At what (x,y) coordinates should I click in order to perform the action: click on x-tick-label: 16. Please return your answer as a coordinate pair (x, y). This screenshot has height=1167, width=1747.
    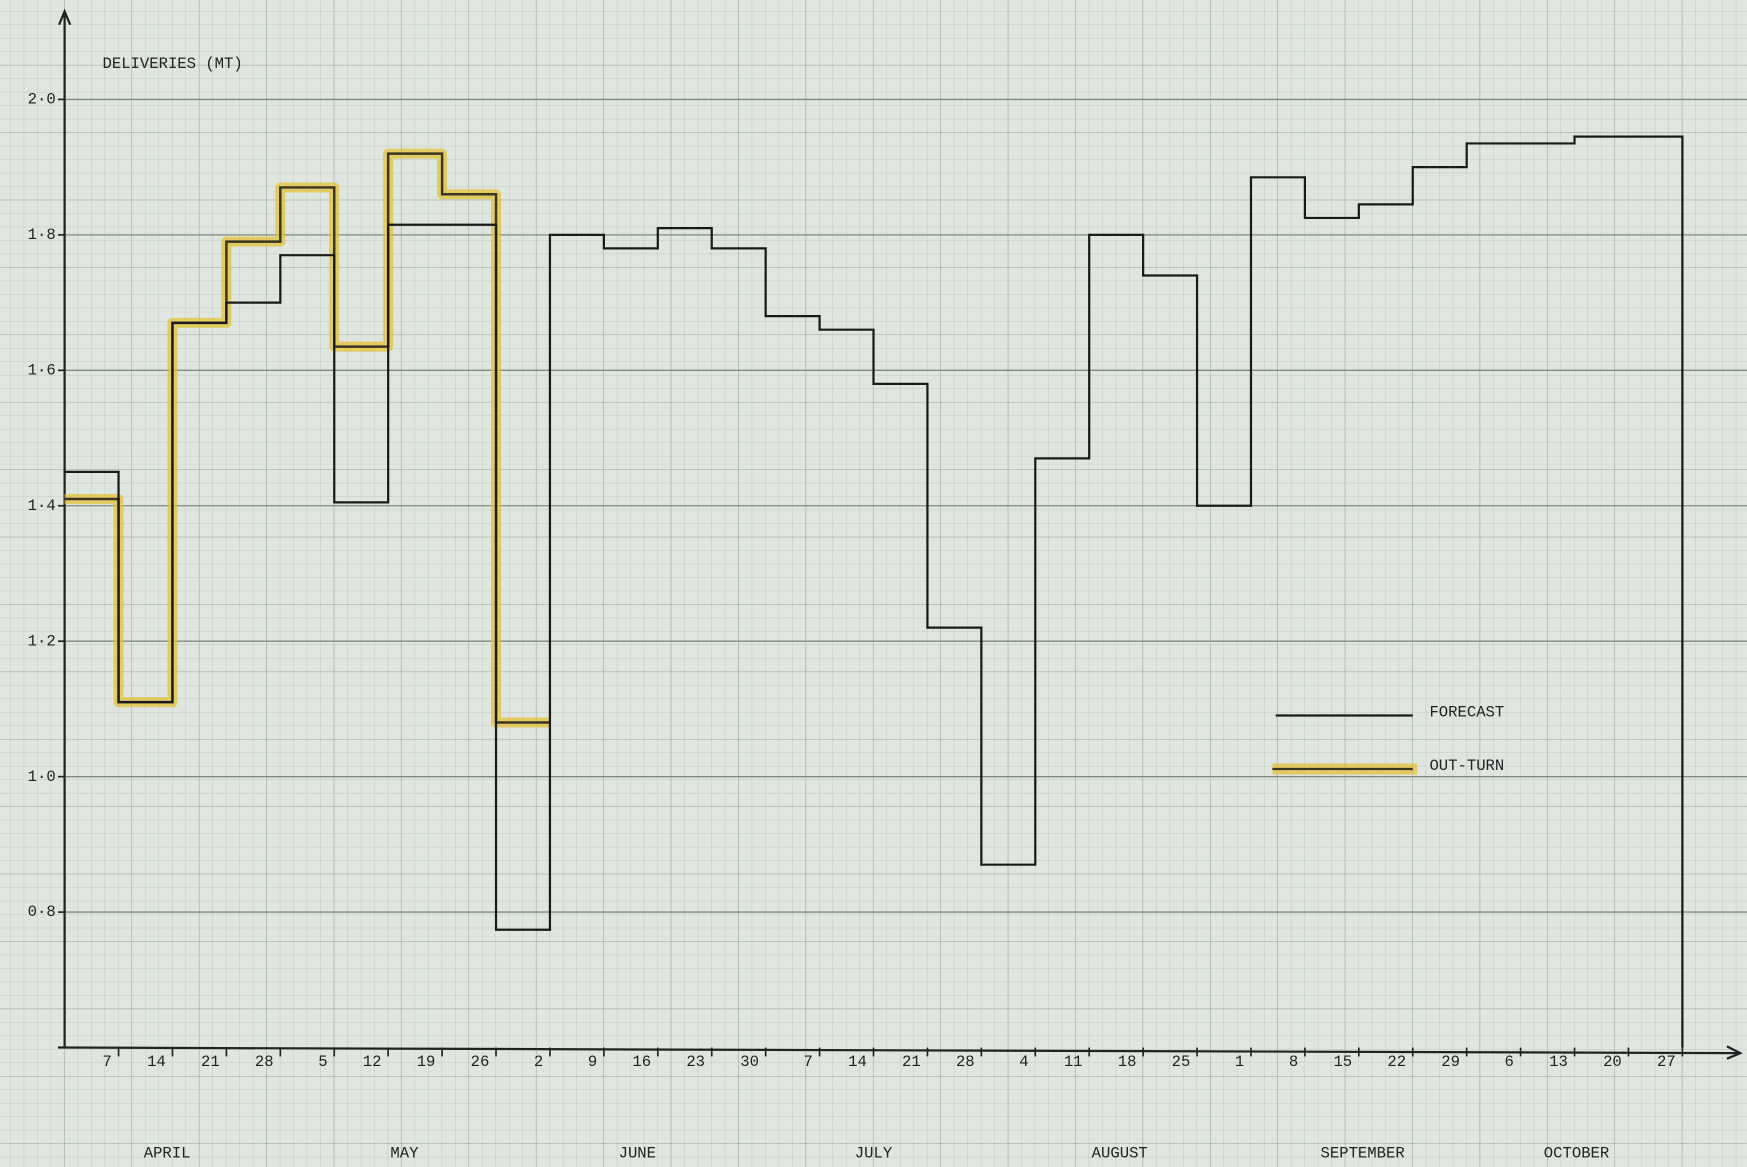
    Looking at the image, I should click on (641, 1062).